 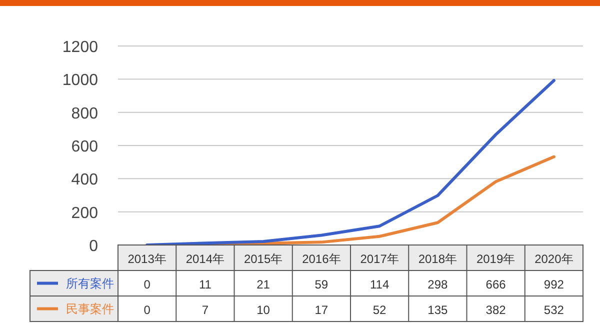 I want to click on data-label: 10, so click(x=263, y=310).